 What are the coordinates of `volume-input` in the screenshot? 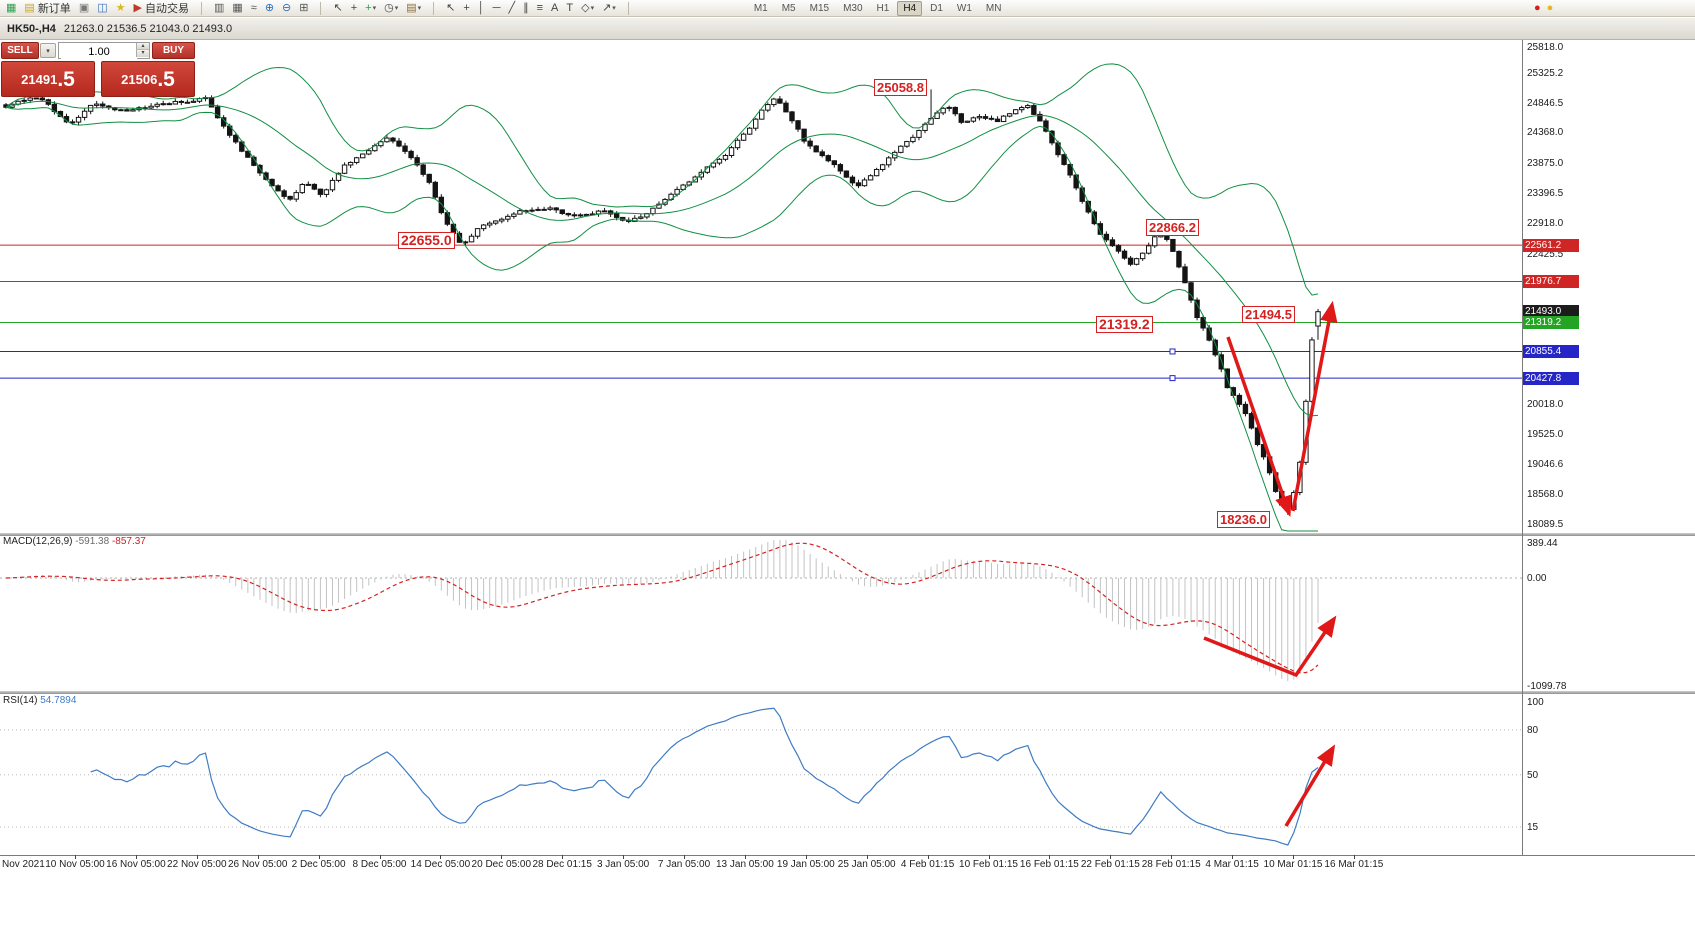 It's located at (99, 51).